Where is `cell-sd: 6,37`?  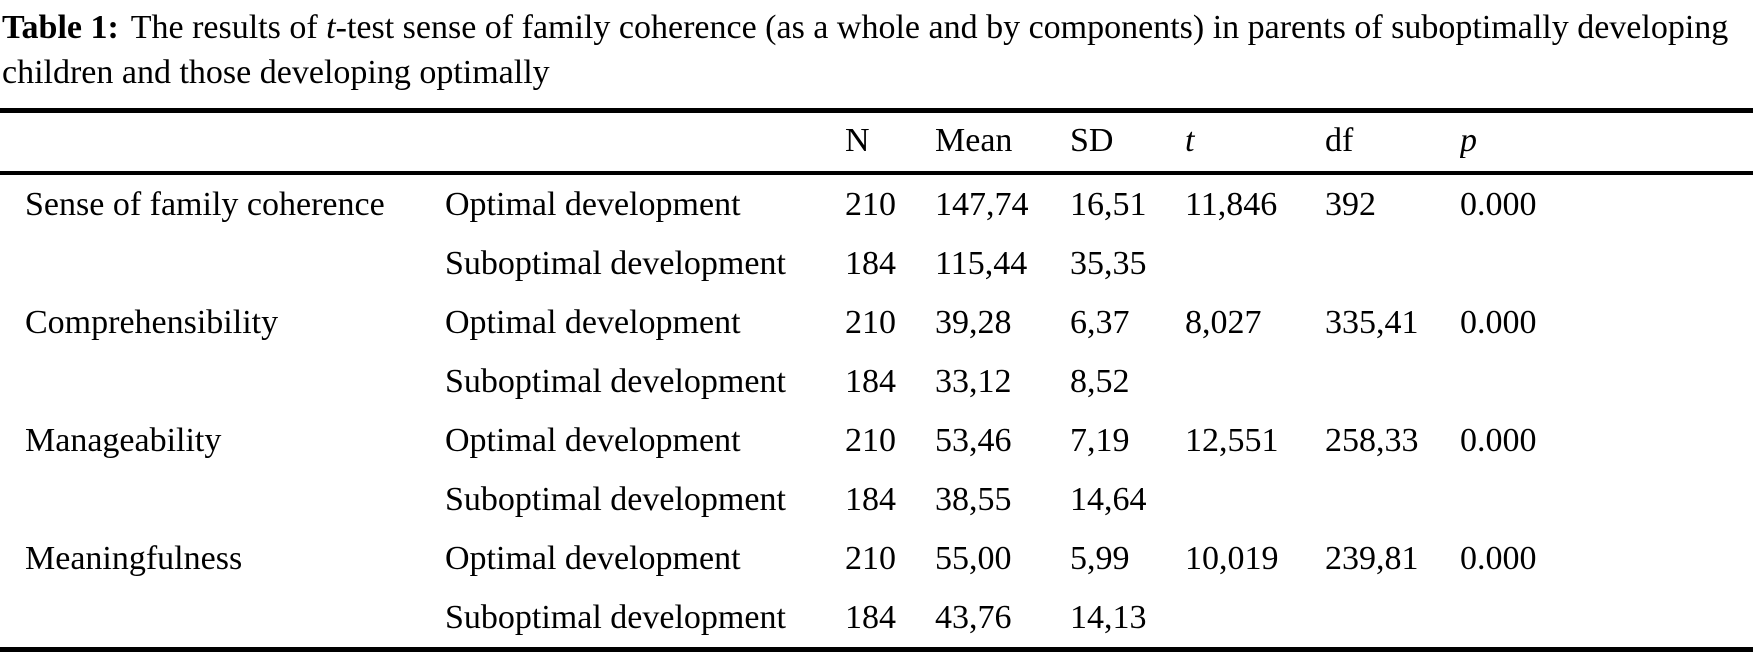 cell-sd: 6,37 is located at coordinates (1100, 322).